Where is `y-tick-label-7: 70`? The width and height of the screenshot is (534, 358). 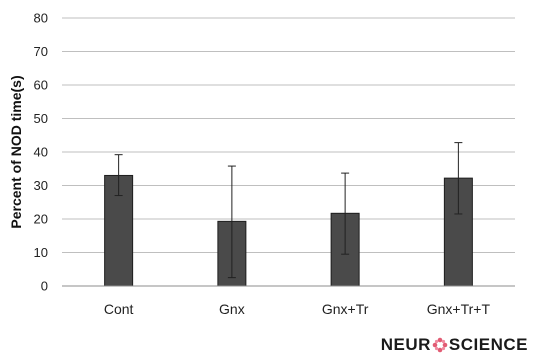
y-tick-label-7: 70 is located at coordinates (41, 51).